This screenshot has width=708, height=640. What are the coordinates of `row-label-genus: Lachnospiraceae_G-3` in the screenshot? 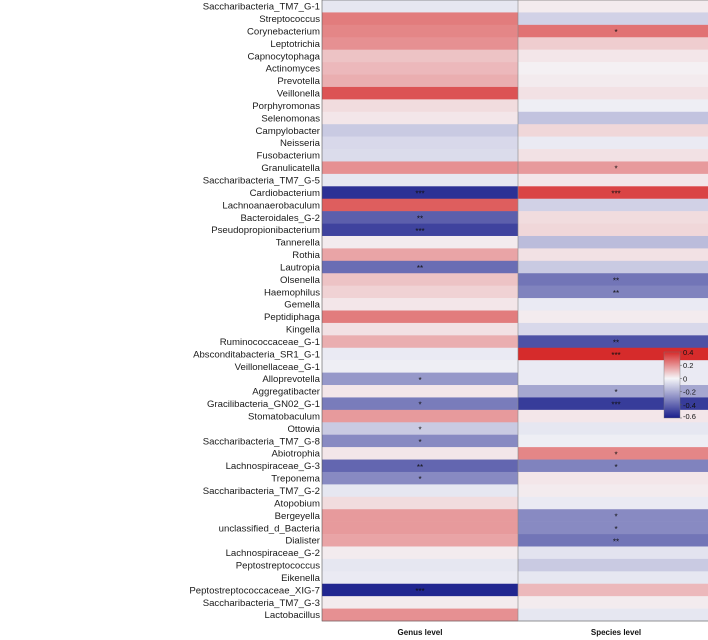 It's located at (273, 466).